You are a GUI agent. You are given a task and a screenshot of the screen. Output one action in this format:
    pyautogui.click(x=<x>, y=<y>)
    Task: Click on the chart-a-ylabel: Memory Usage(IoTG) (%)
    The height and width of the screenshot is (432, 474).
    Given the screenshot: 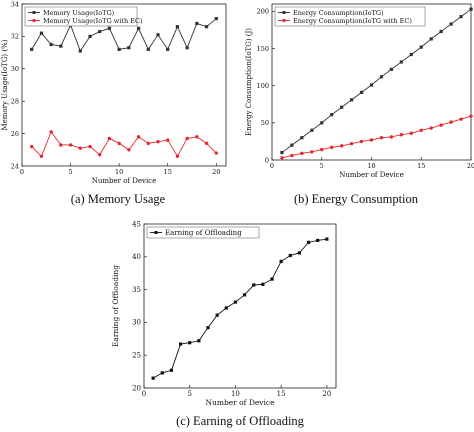 What is the action you would take?
    pyautogui.click(x=5, y=84)
    